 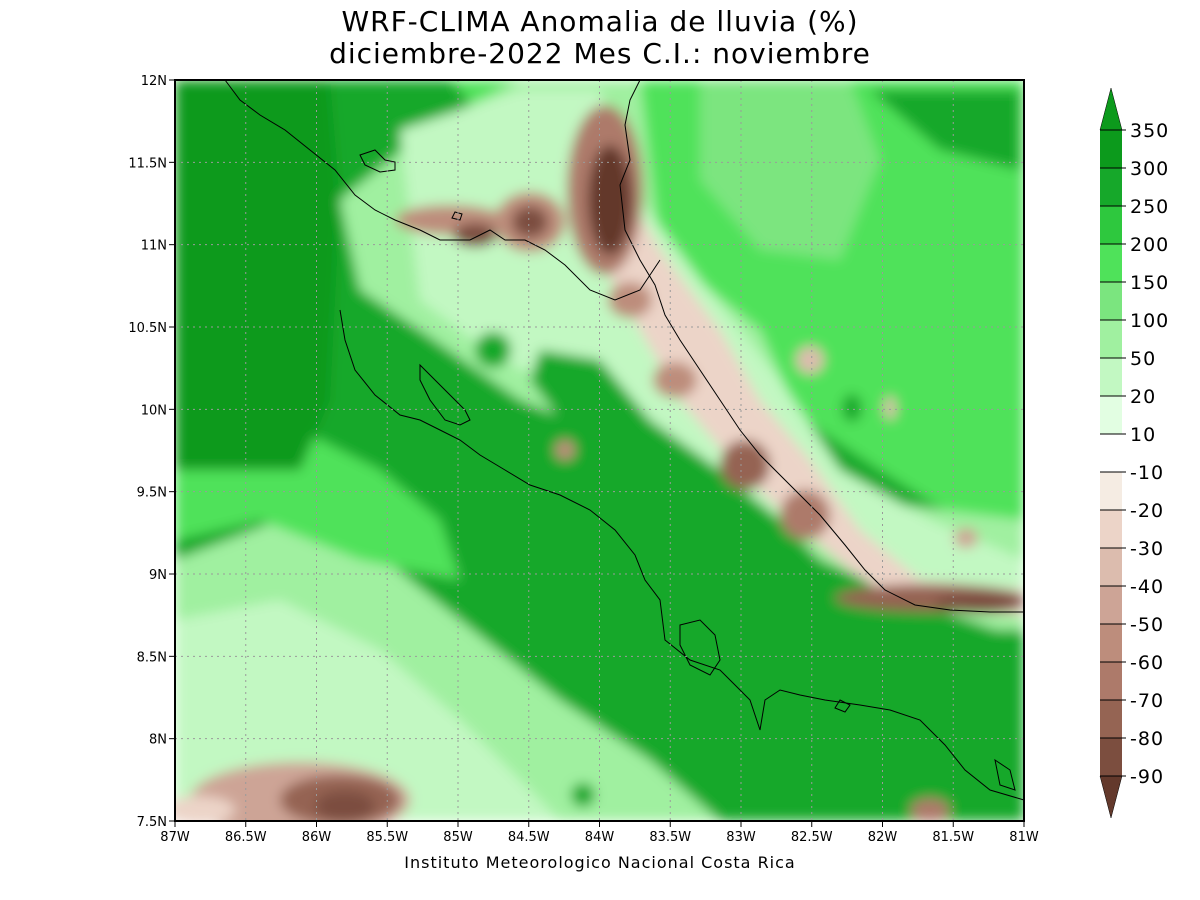 I want to click on colorbar-label: -30, so click(x=1147, y=549).